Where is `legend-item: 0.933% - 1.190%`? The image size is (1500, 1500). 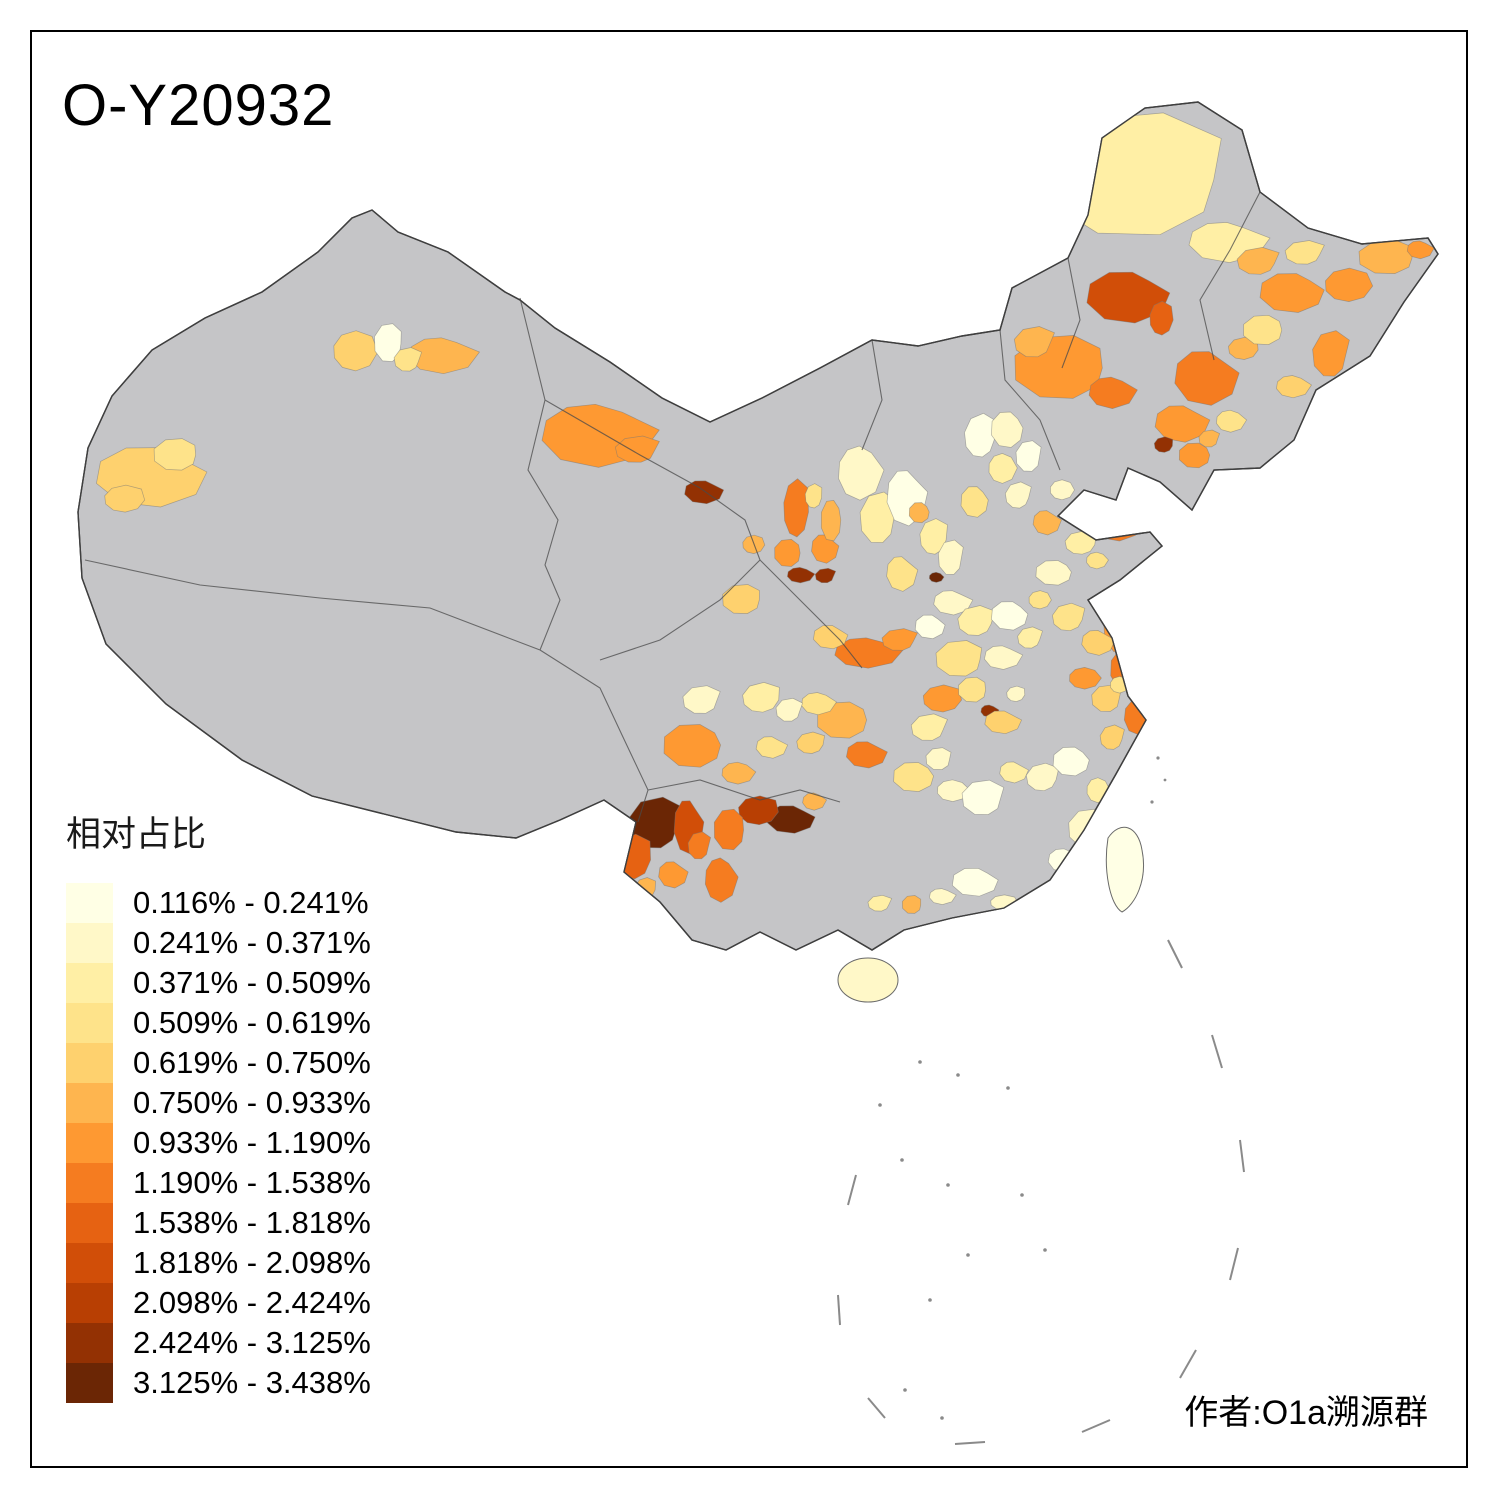
legend-item: 0.933% - 1.190% is located at coordinates (218, 1143).